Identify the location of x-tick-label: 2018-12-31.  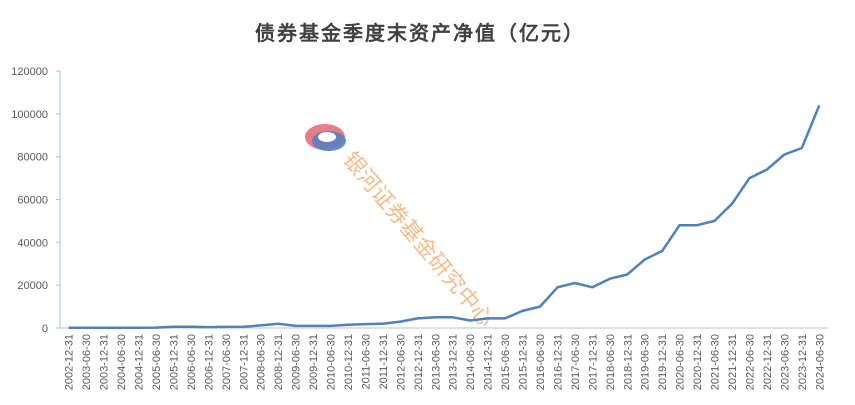
(628, 362).